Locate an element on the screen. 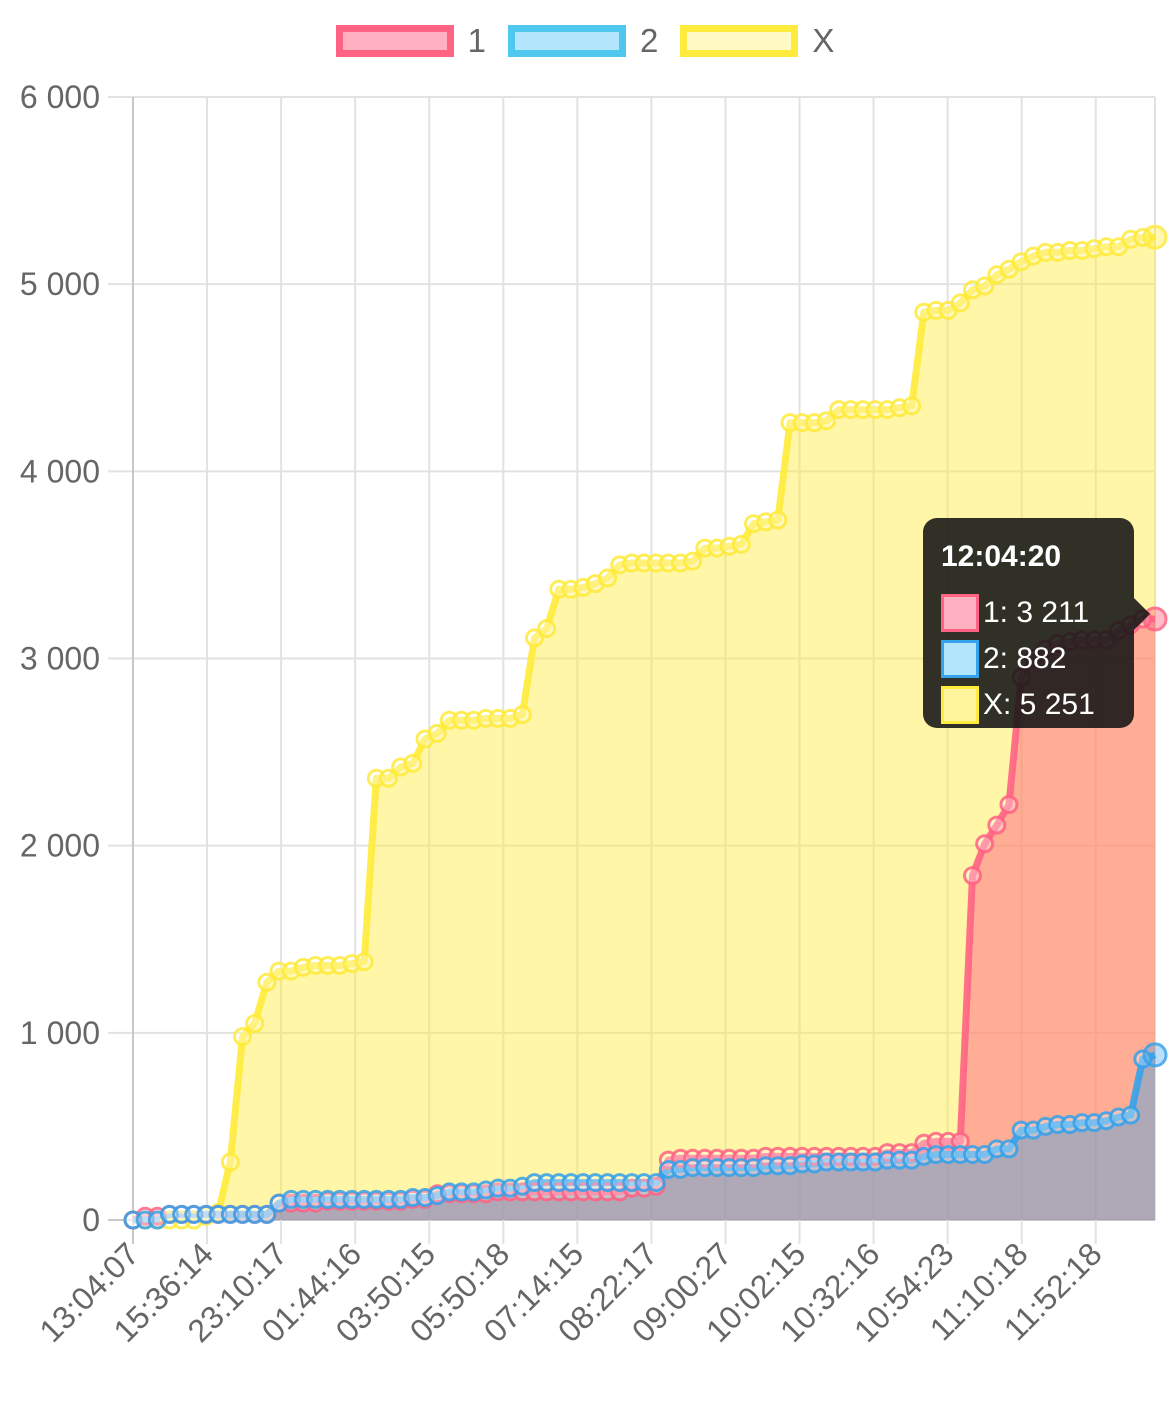  y-axis-ticks: 0 1 000 2 000 3 000 4 000 5 000 6 000 is located at coordinates (60, 658).